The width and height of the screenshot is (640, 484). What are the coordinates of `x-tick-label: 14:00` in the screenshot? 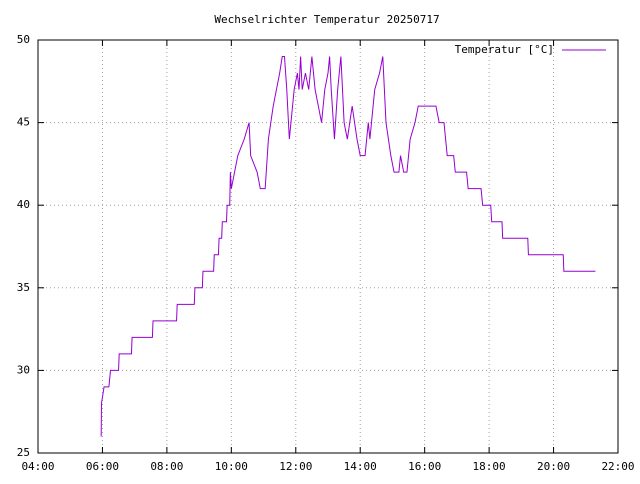 It's located at (360, 466).